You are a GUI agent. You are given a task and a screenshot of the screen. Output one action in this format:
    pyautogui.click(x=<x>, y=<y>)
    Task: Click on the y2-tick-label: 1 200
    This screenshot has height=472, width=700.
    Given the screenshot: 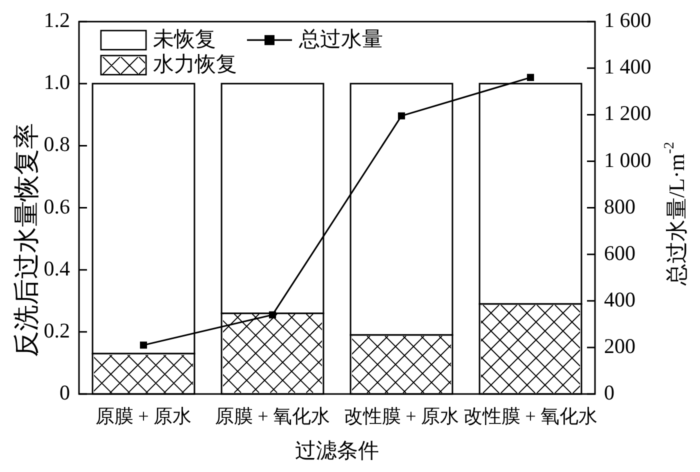 What is the action you would take?
    pyautogui.click(x=628, y=113)
    